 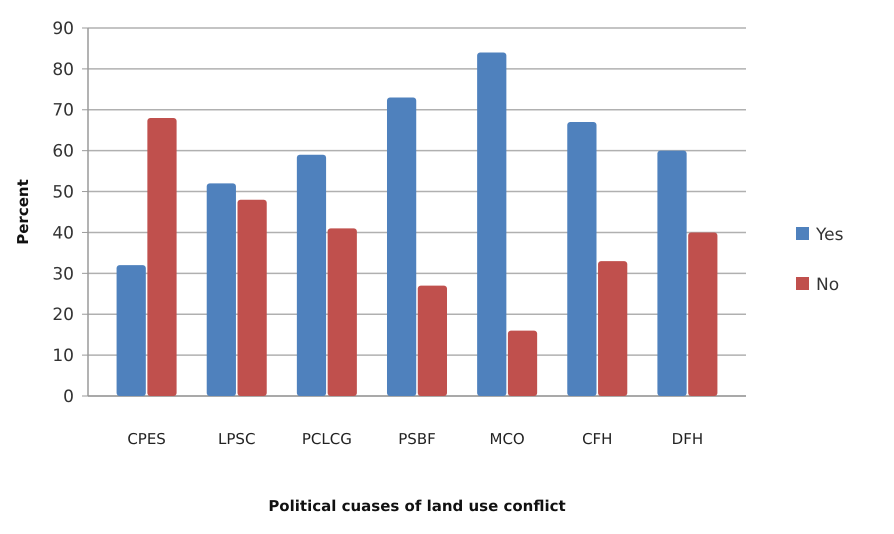 What do you see at coordinates (507, 439) in the screenshot?
I see `x-tick-label: MCO` at bounding box center [507, 439].